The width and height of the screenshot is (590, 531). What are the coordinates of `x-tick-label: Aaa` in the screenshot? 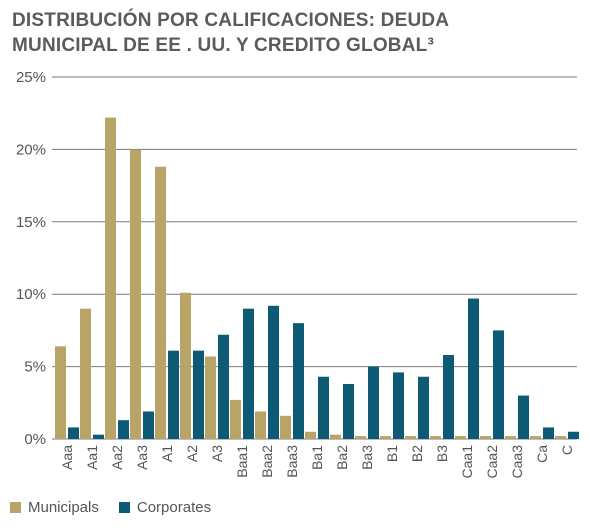 It's located at (67, 457).